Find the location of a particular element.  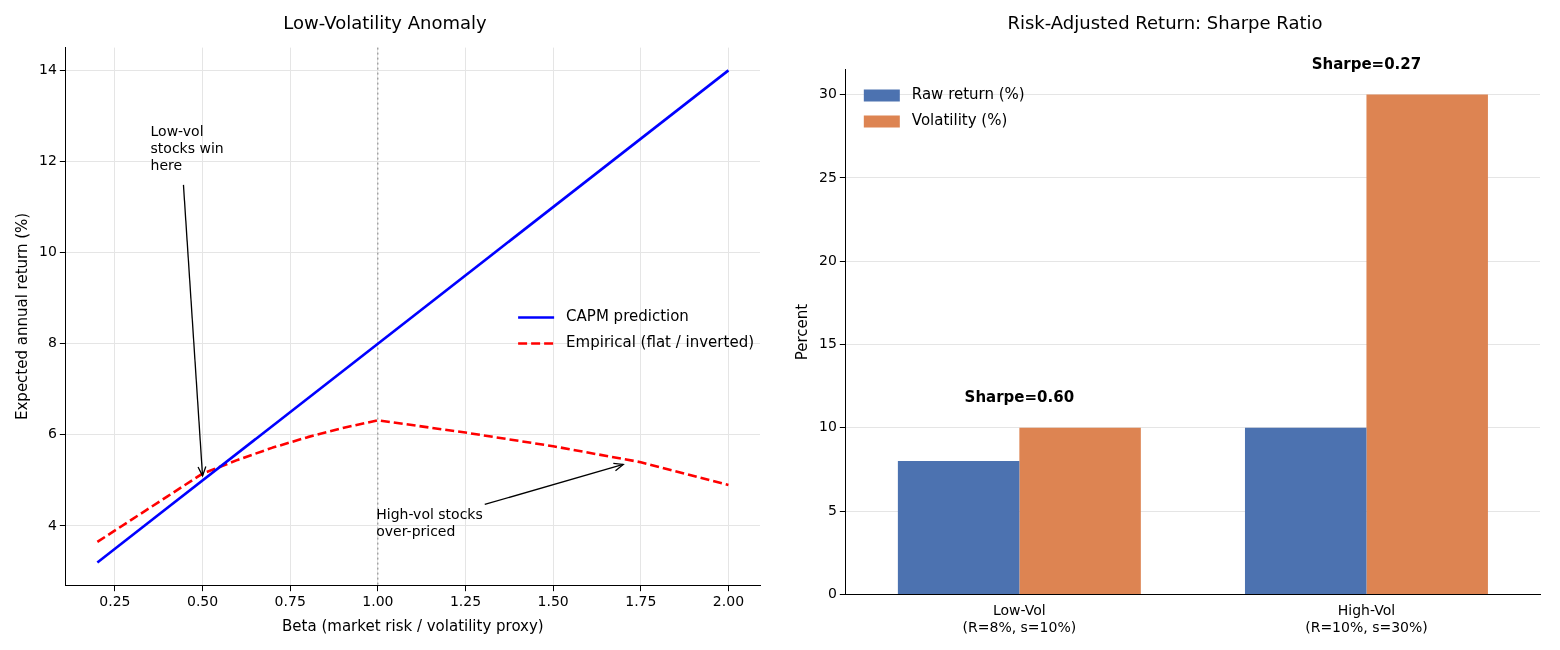

x-tick-label: 1.75 is located at coordinates (641, 601).